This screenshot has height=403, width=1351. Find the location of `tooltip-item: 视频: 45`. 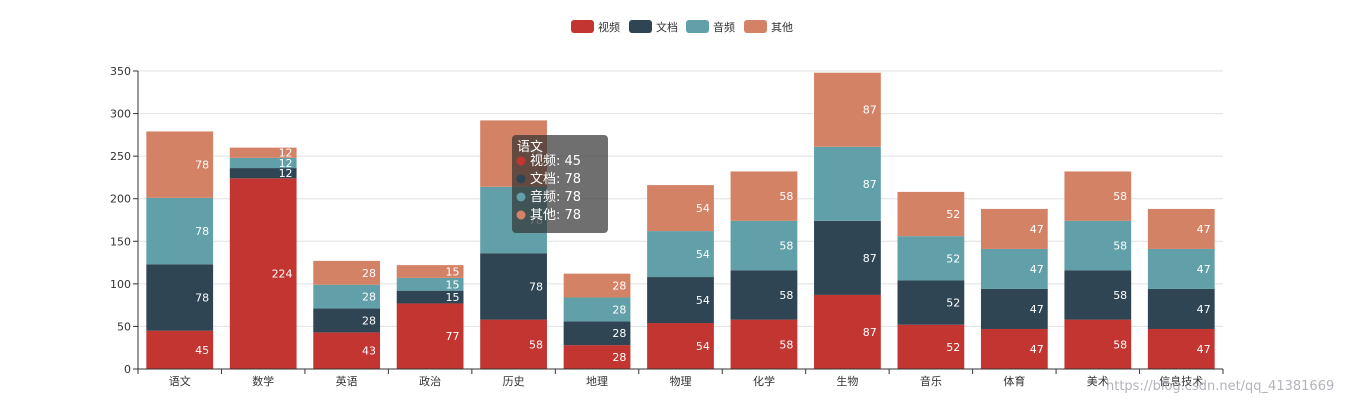

tooltip-item: 视频: 45 is located at coordinates (555, 161).